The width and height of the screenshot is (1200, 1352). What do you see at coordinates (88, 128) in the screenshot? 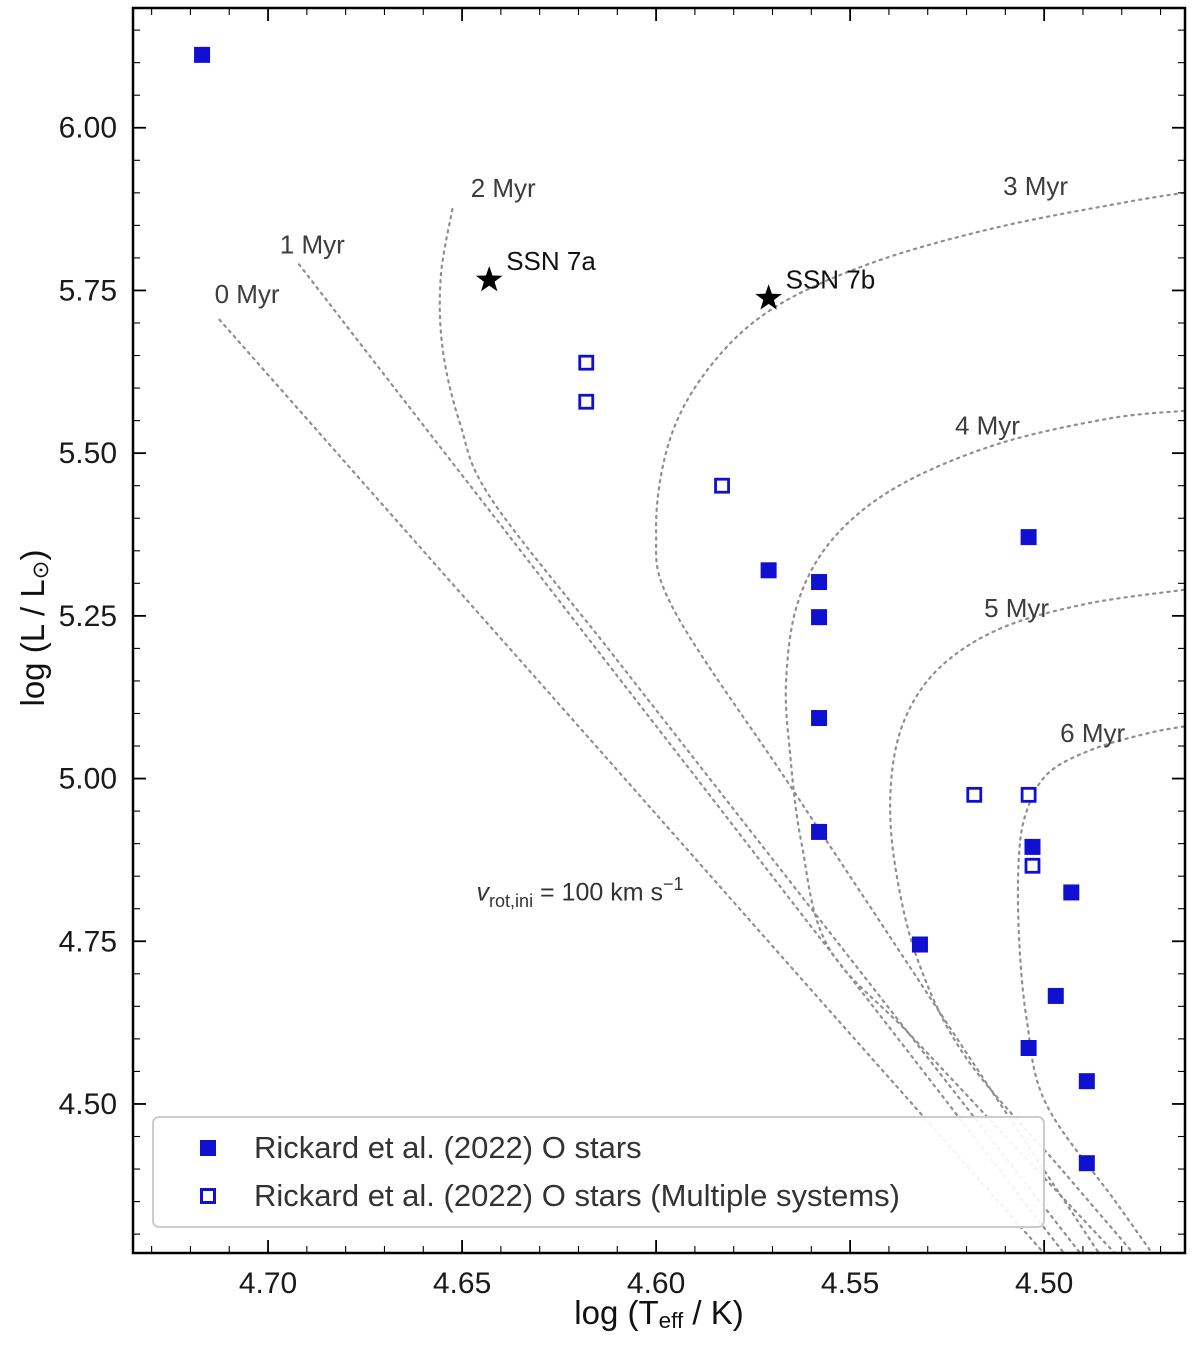
I see `y-tick-label: 6.00` at bounding box center [88, 128].